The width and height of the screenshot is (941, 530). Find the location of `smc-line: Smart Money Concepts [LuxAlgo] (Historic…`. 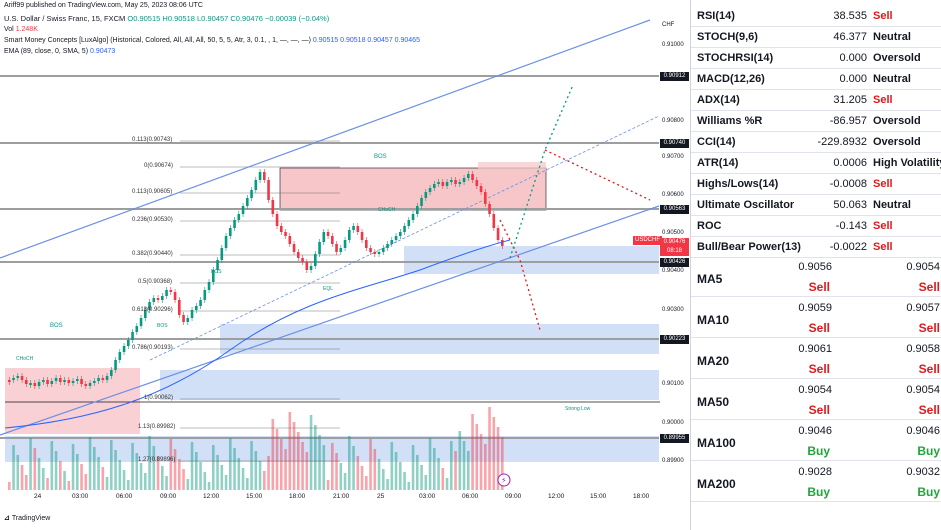

smc-line: Smart Money Concepts [LuxAlgo] (Historic… is located at coordinates (212, 40).